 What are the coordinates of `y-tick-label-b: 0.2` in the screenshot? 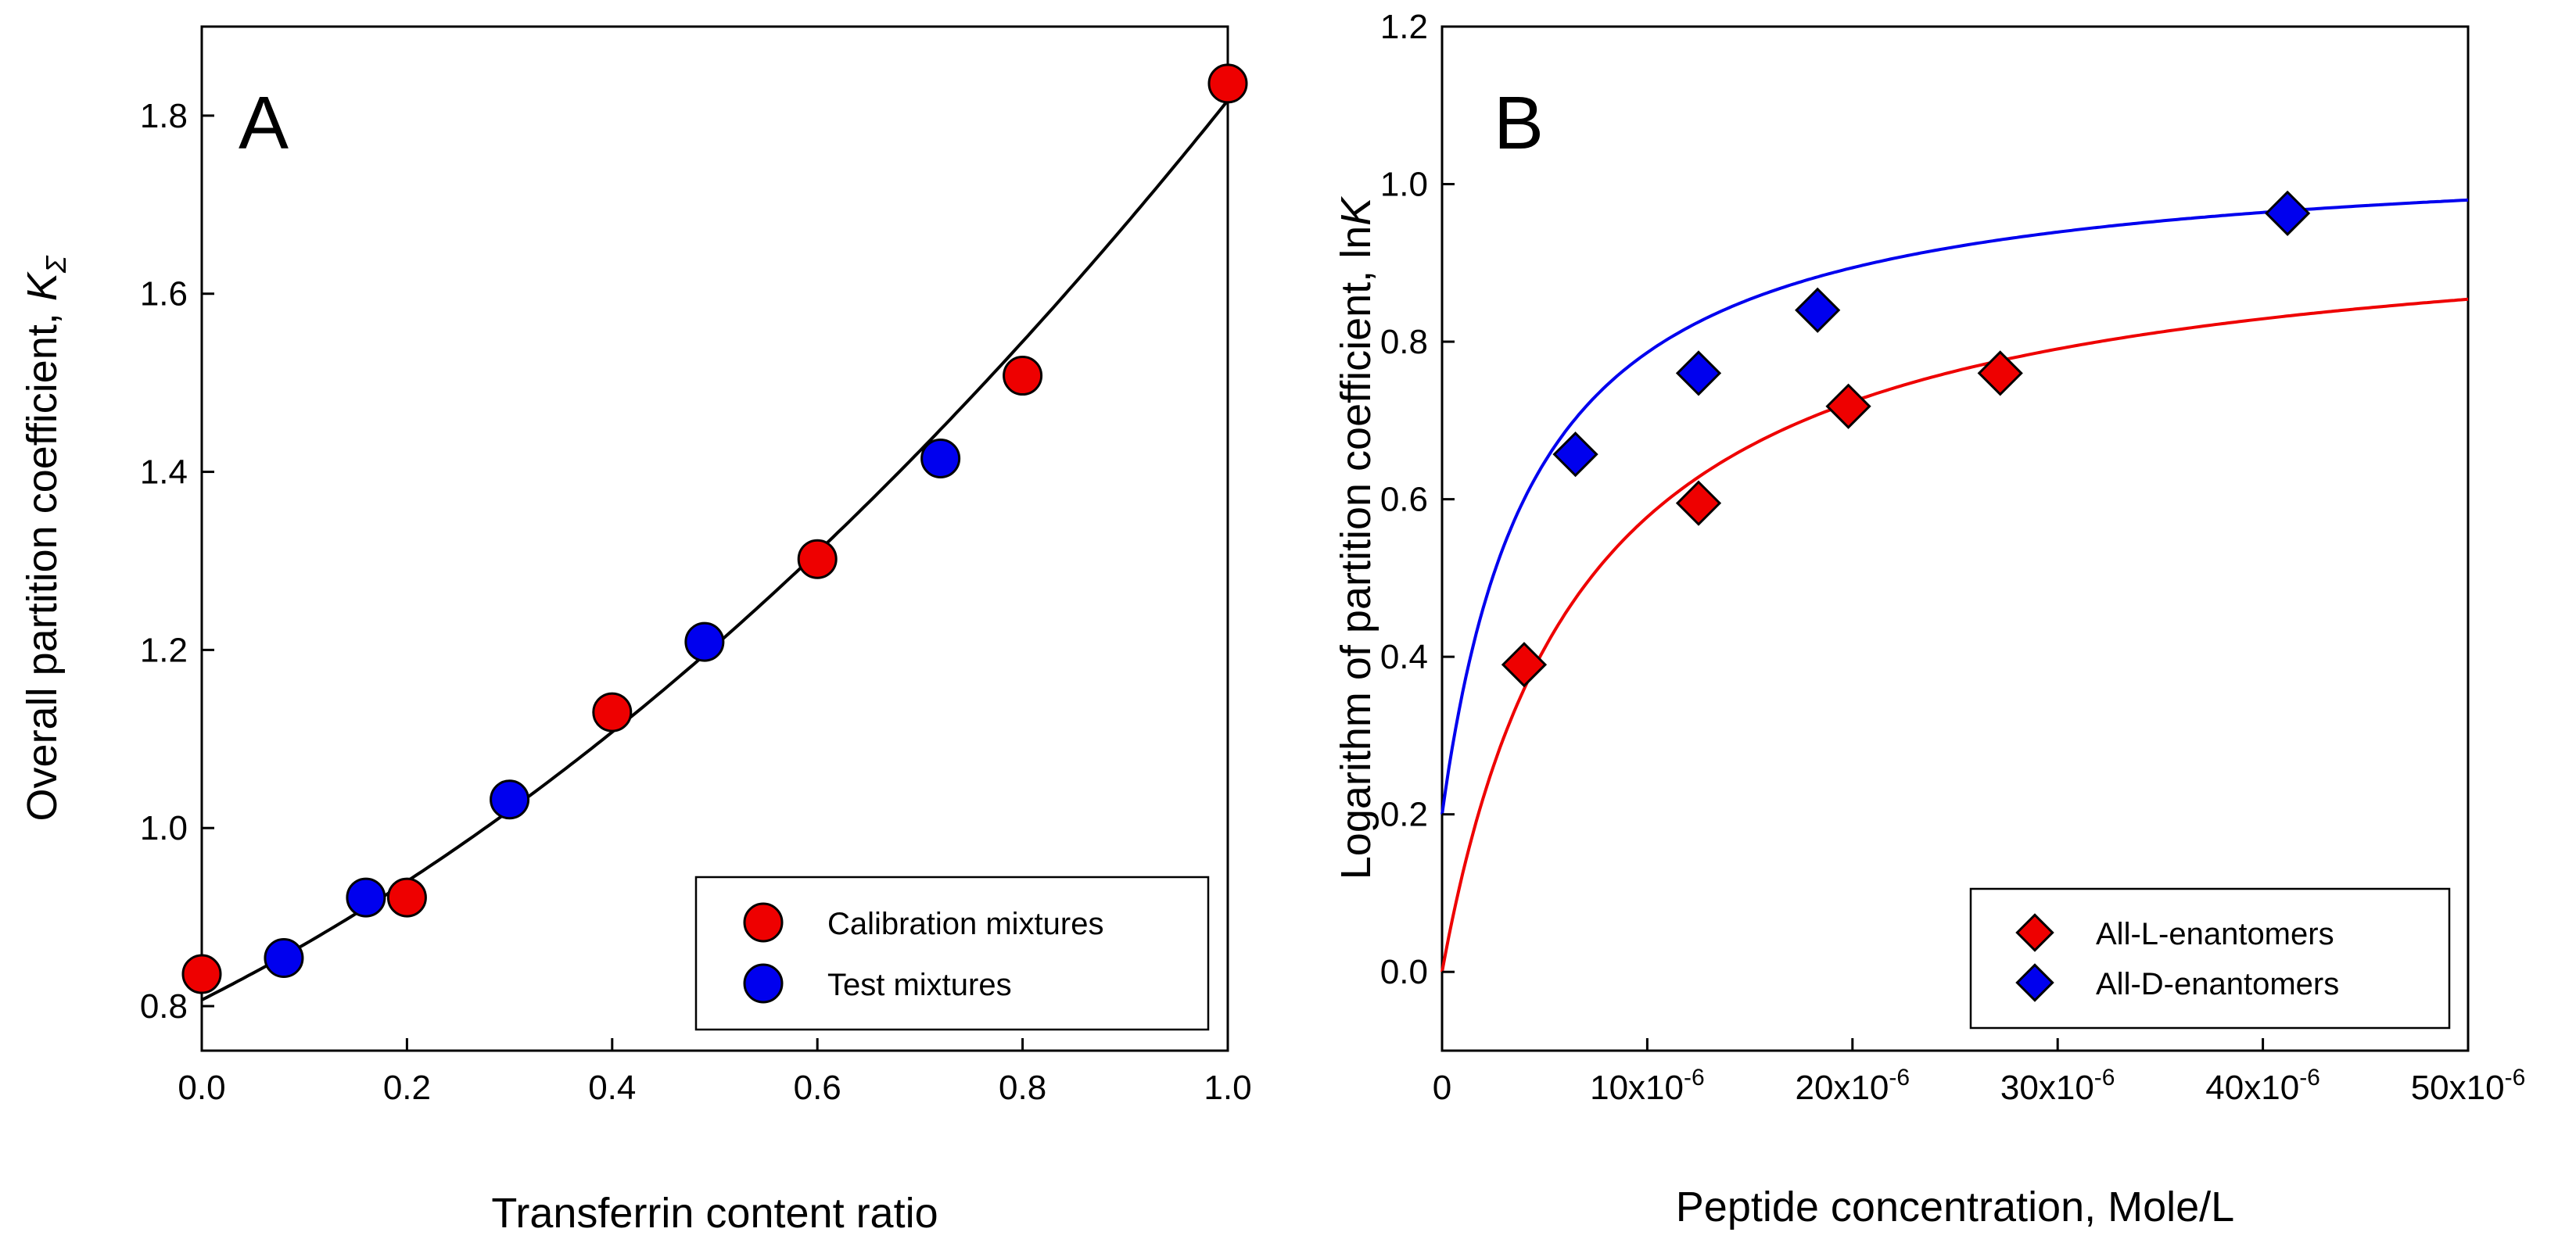 It's located at (1404, 815).